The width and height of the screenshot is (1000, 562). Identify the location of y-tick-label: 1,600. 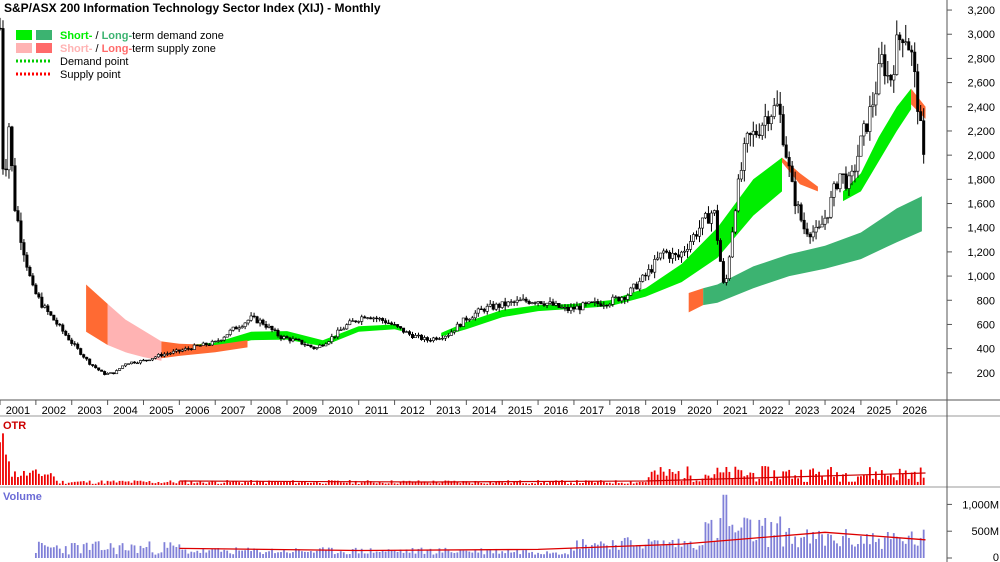
(981, 205).